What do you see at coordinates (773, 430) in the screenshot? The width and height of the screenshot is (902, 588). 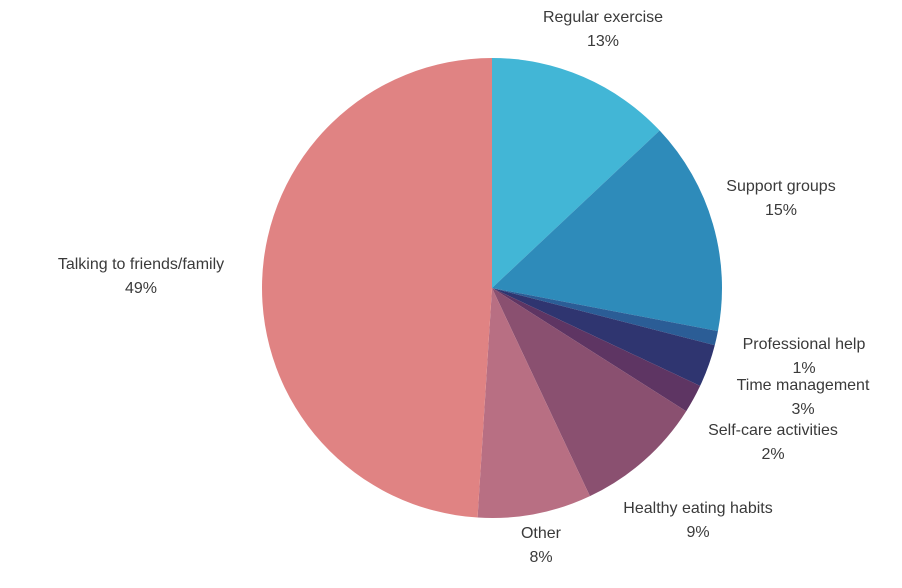 I see `slice-label: Self-care activities` at bounding box center [773, 430].